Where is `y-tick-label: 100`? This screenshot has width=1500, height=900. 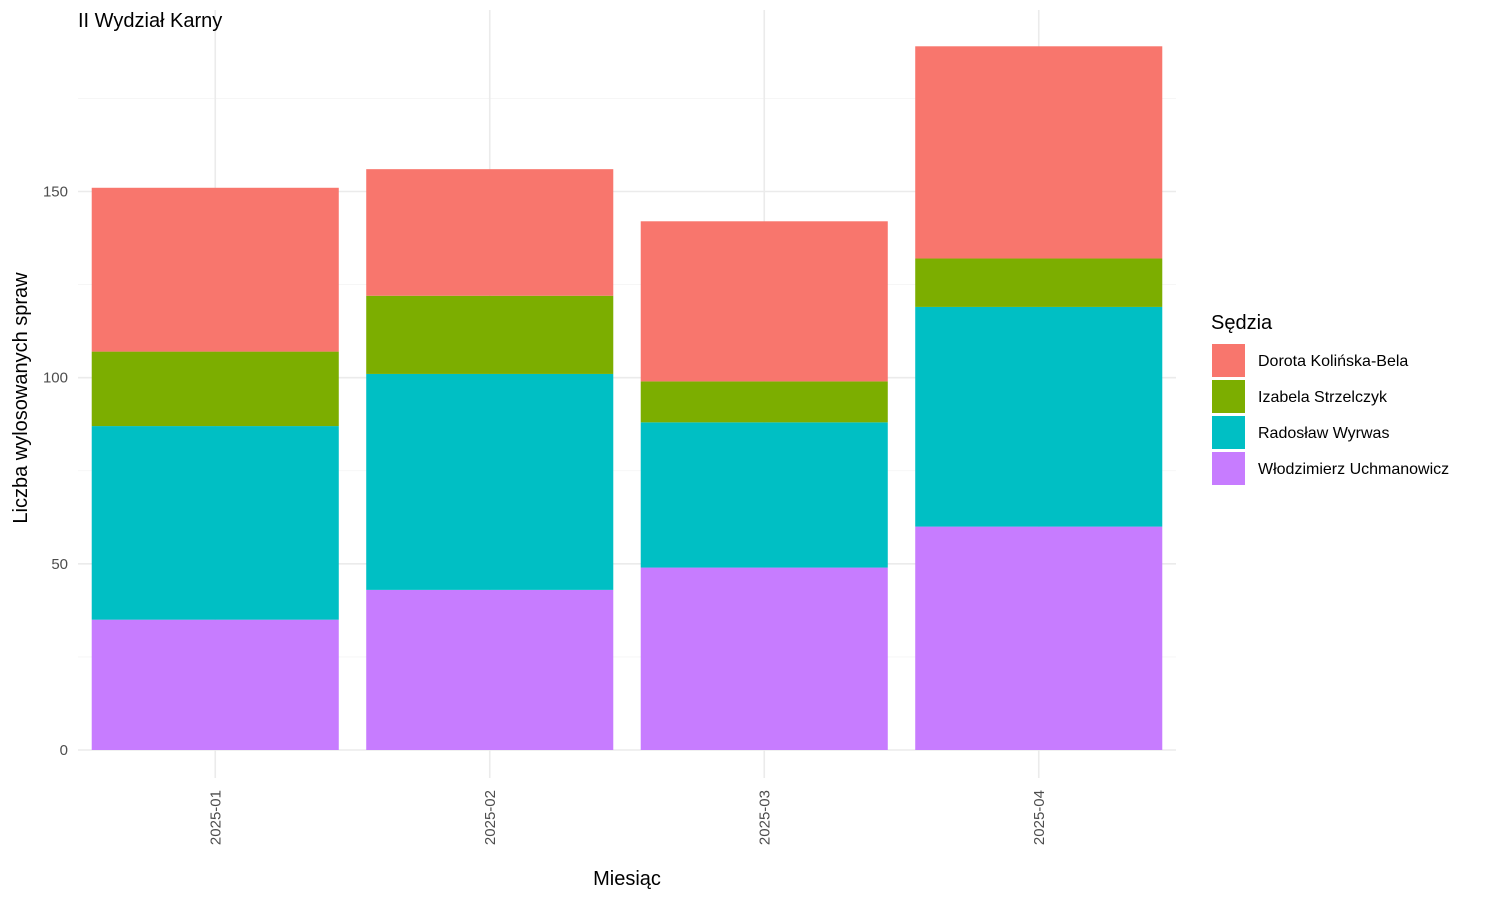 y-tick-label: 100 is located at coordinates (55, 378).